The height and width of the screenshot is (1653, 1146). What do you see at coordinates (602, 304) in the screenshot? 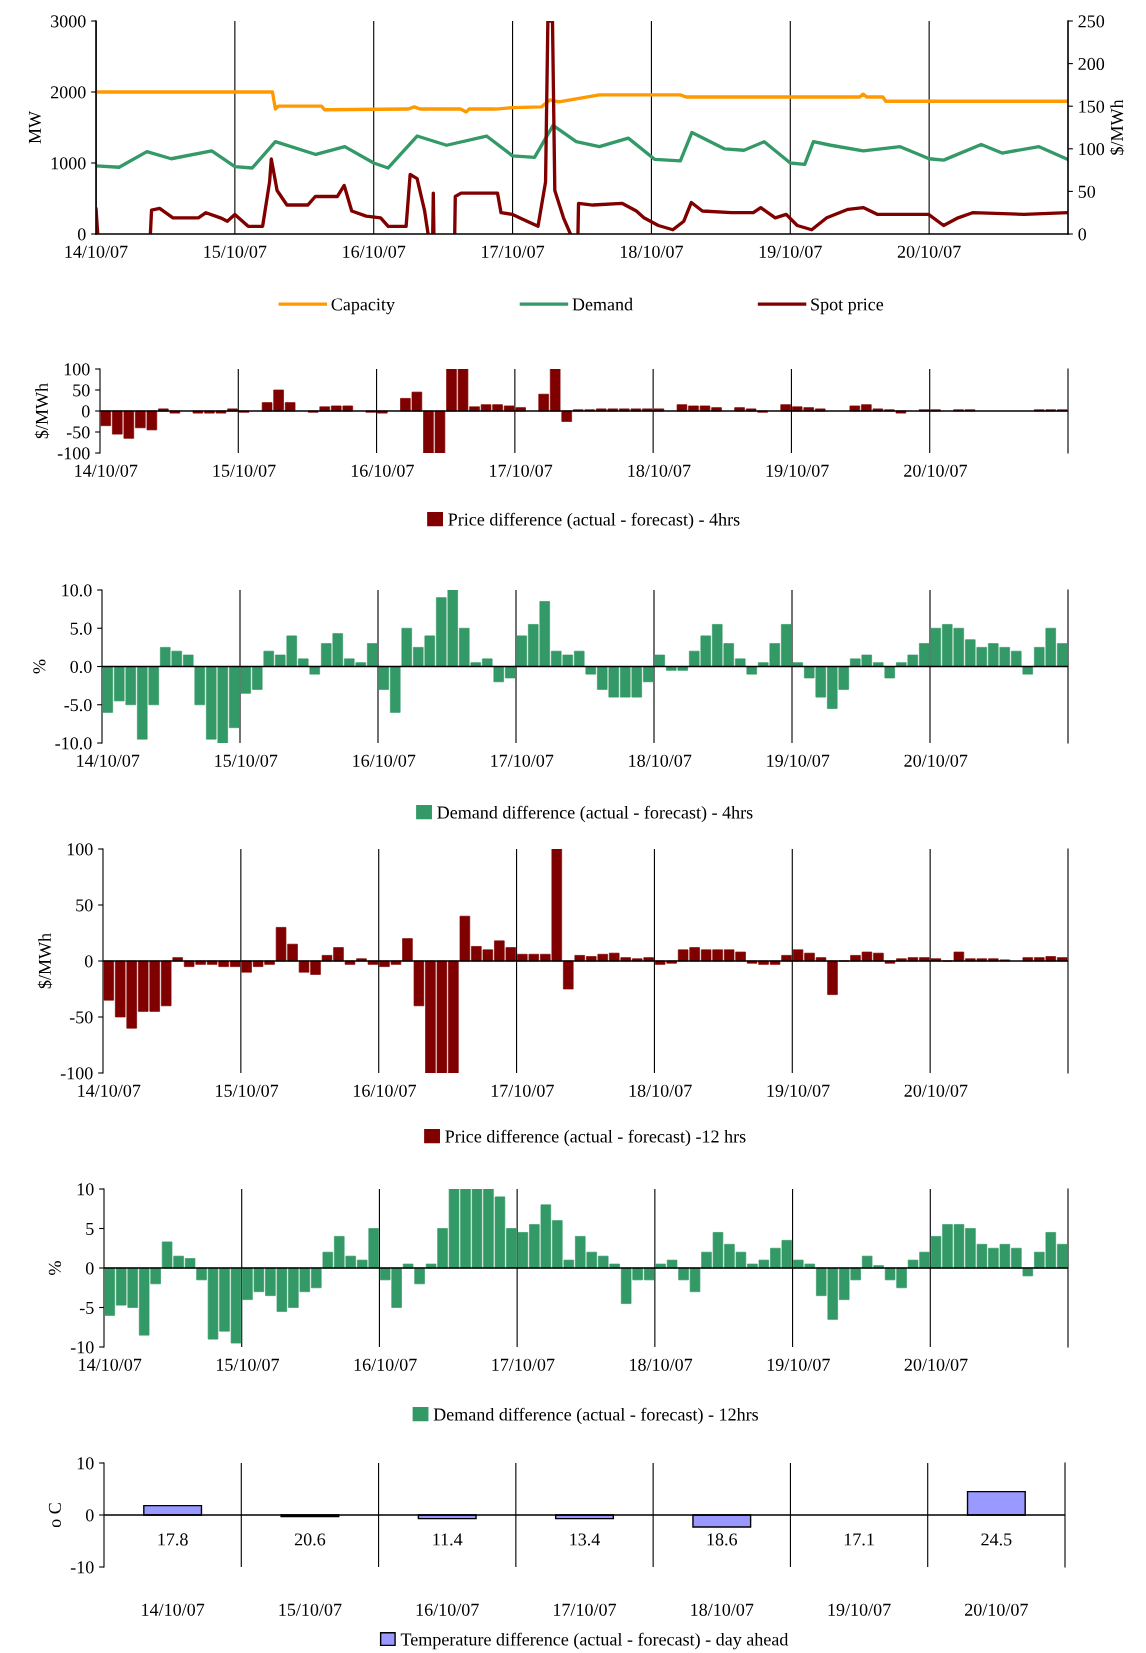
I see `legend-label: Demand` at bounding box center [602, 304].